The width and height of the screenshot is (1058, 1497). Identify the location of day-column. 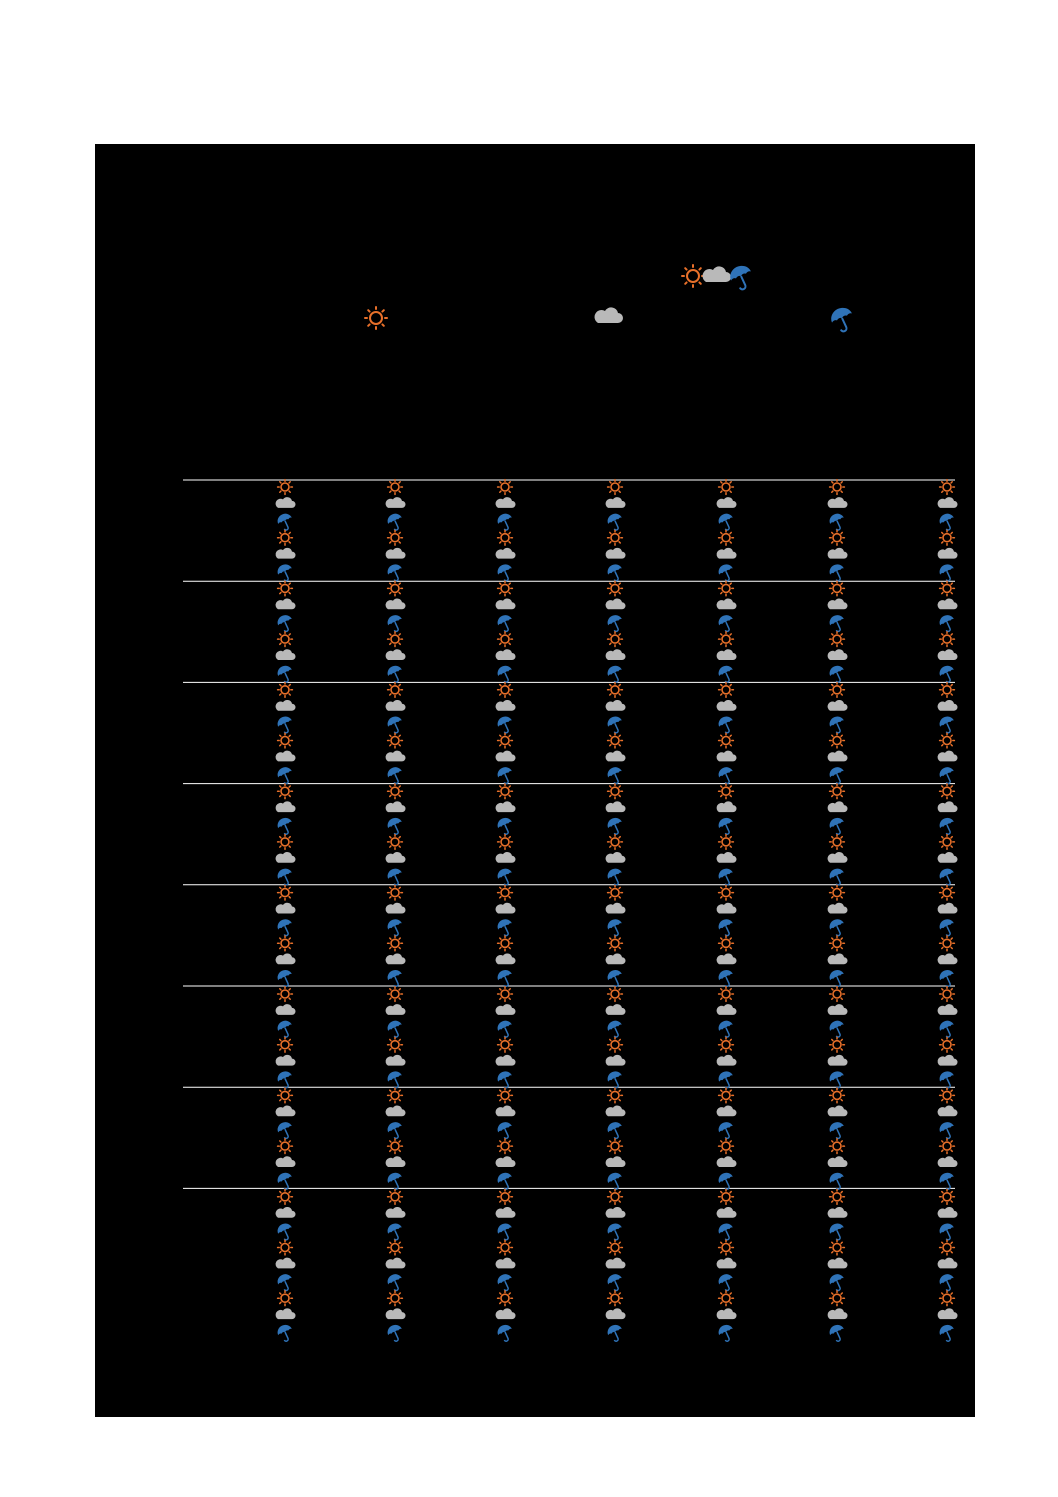
(947, 910).